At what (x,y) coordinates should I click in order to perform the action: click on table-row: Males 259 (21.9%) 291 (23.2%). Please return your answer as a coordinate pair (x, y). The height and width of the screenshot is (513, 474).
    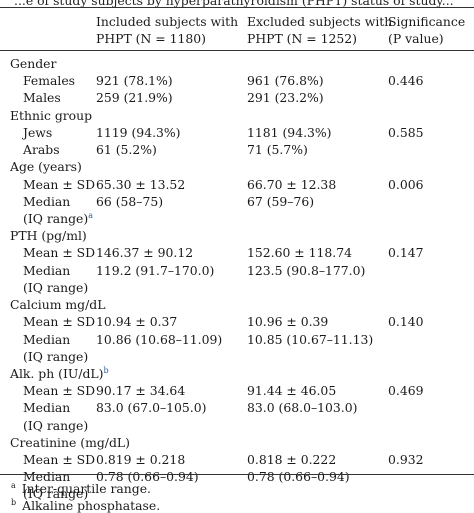
    Looking at the image, I should click on (237, 97).